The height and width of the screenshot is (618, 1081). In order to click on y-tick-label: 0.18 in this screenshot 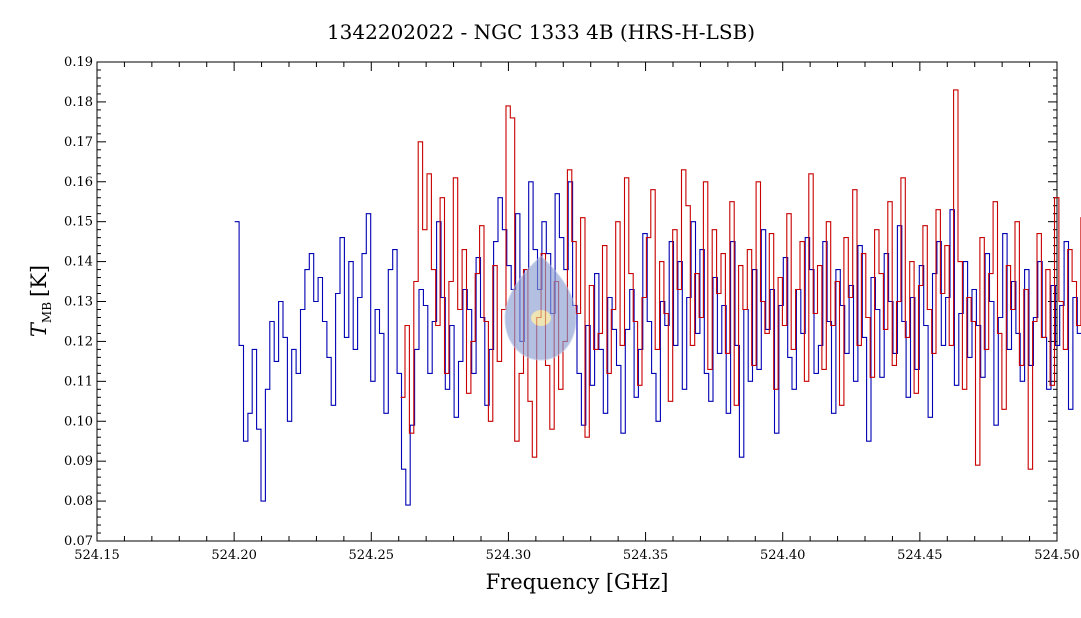, I will do `click(78, 102)`.